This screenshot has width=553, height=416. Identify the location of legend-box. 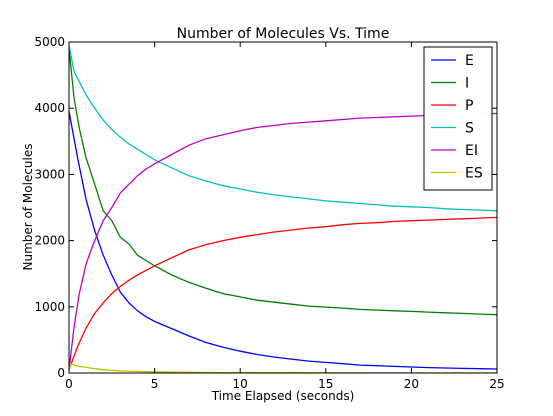
(458, 118).